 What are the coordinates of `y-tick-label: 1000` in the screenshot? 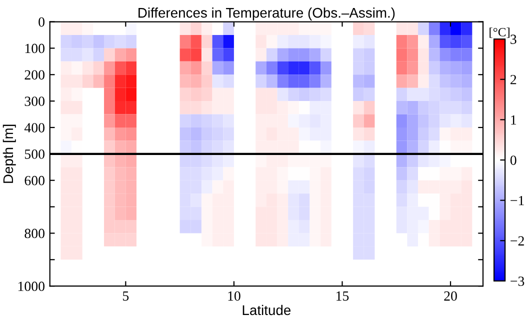 It's located at (31, 287).